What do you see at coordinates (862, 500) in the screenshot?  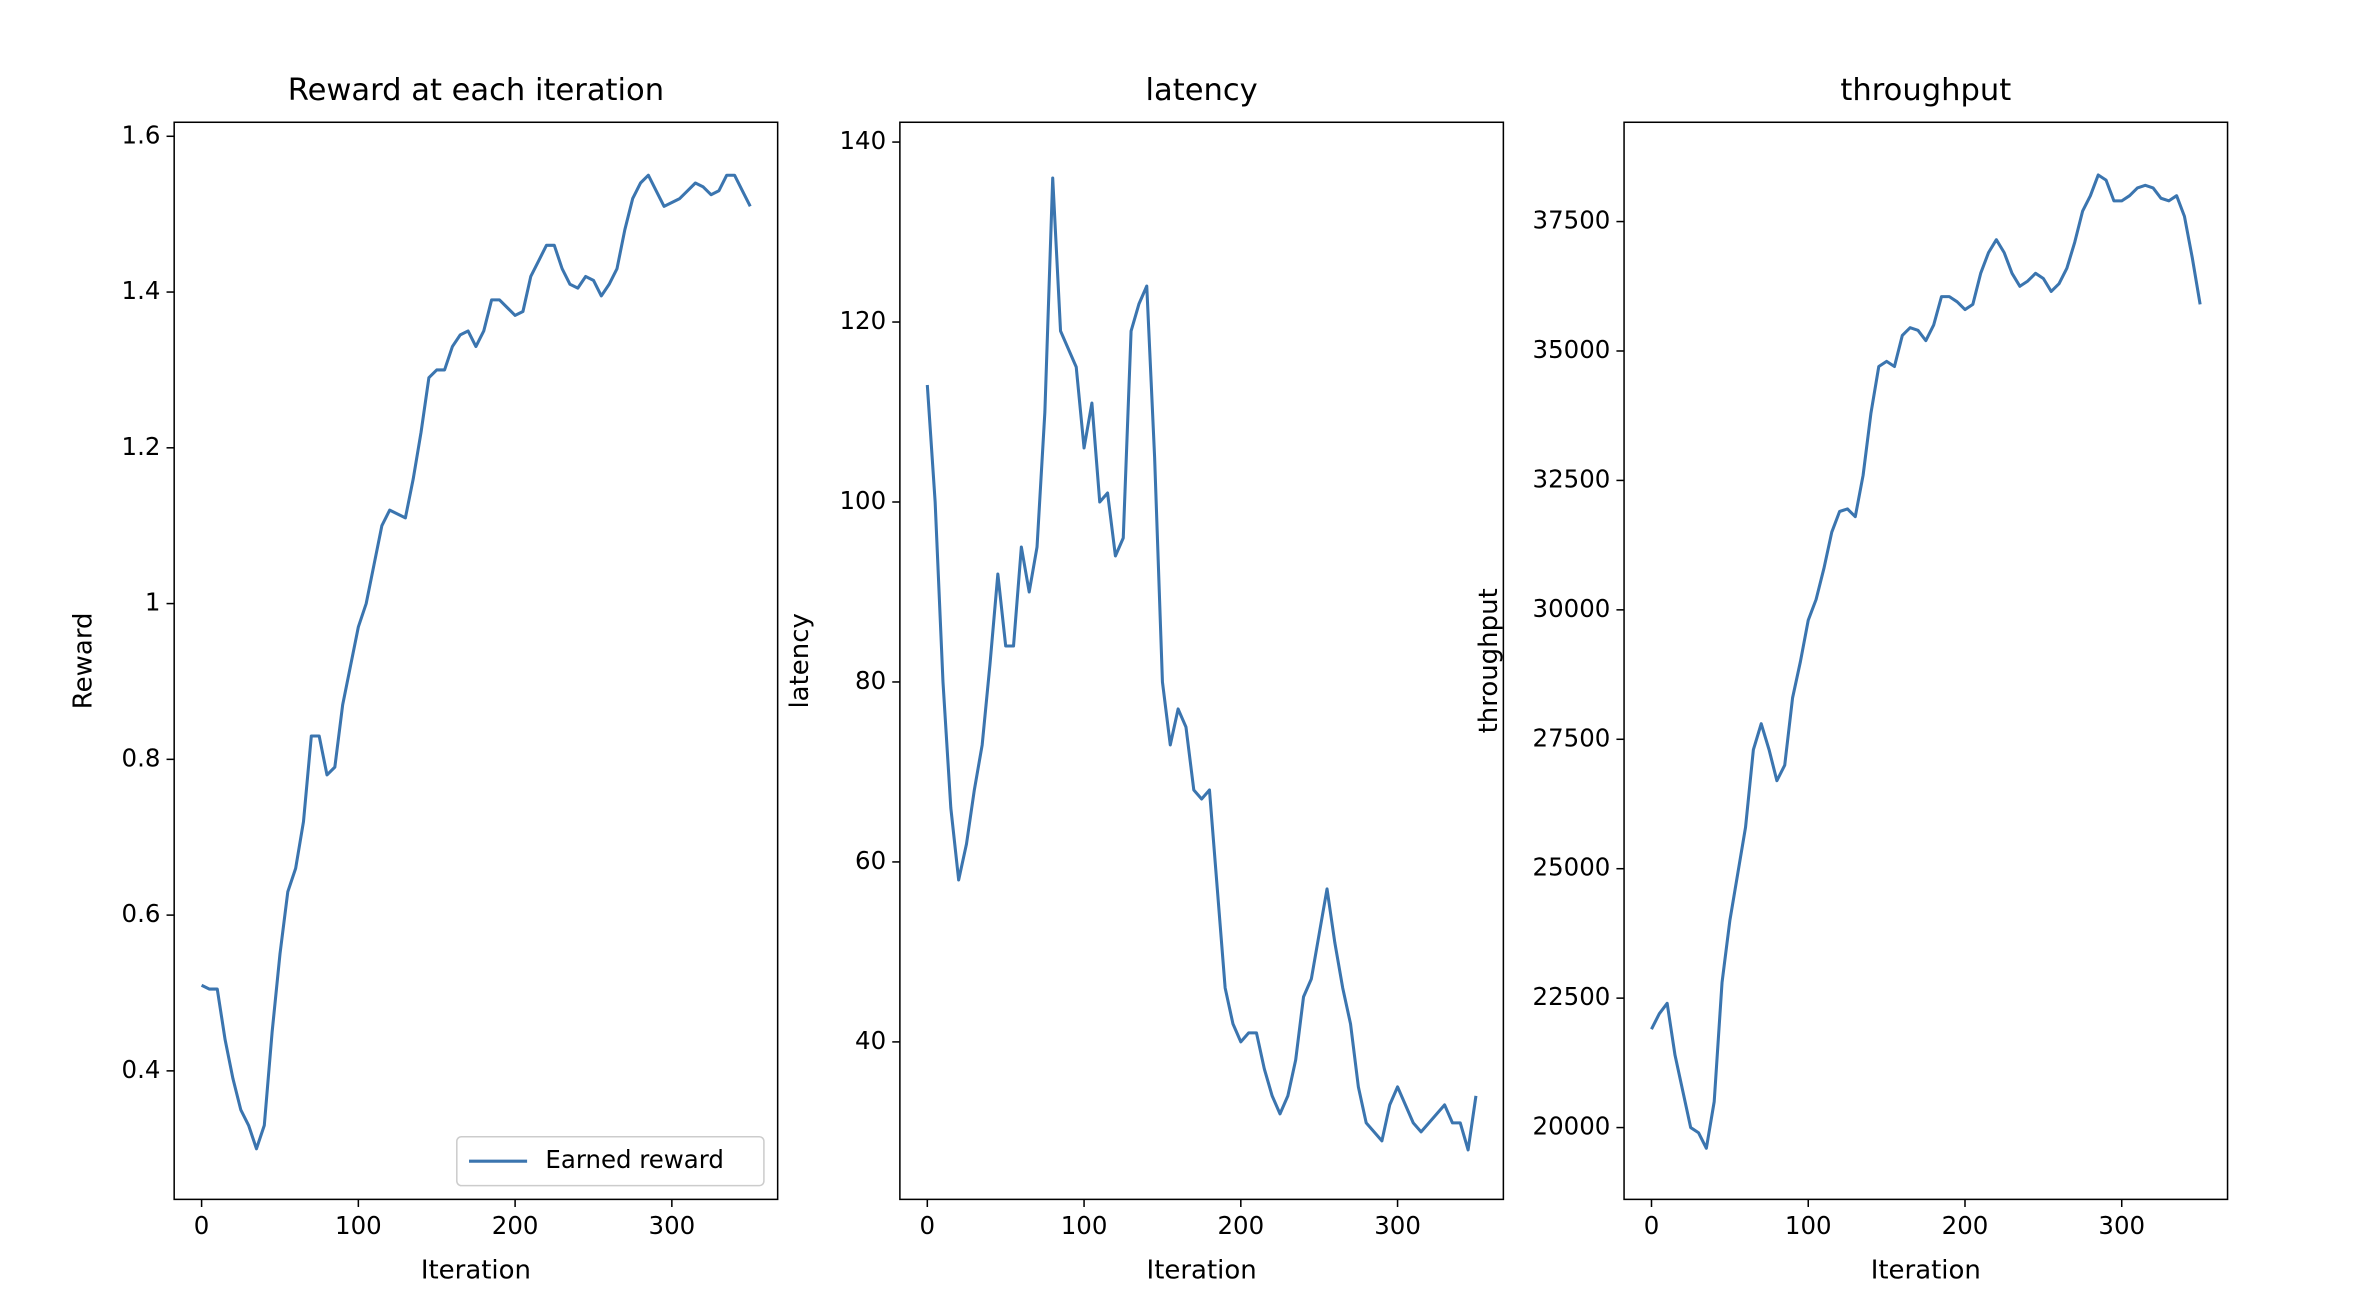 I see `y-tick-label: 100` at bounding box center [862, 500].